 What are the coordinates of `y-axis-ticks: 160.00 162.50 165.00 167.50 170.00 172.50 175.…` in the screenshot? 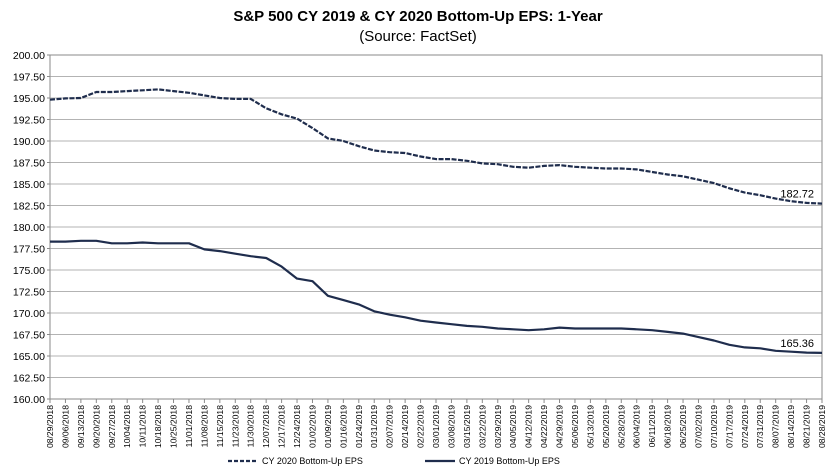 It's located at (31, 228).